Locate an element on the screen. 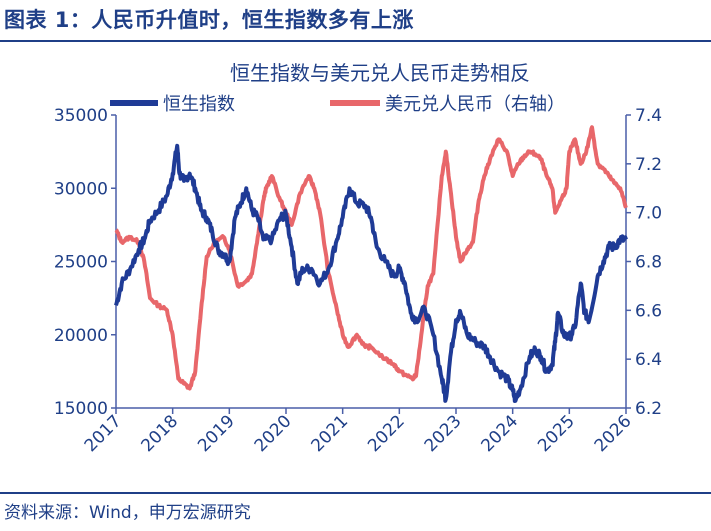 This screenshot has width=711, height=531. x-tick-label: 2020 is located at coordinates (273, 433).